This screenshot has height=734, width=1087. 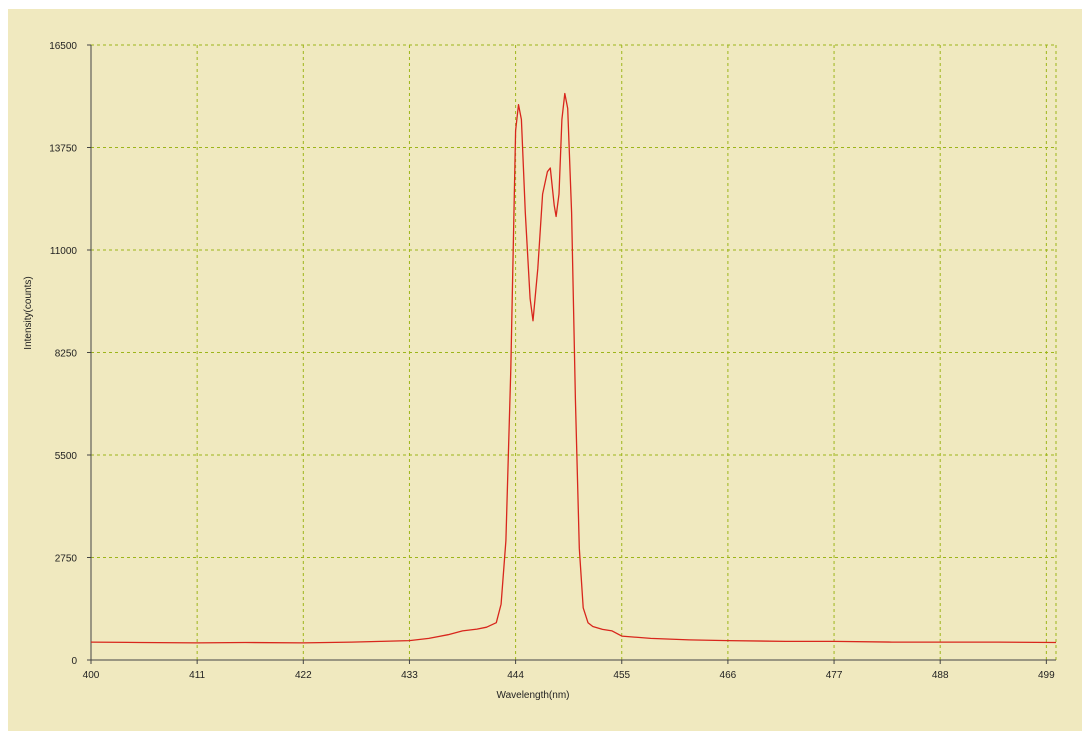 What do you see at coordinates (28, 312) in the screenshot?
I see `y-axis-label: Intensity(counts)` at bounding box center [28, 312].